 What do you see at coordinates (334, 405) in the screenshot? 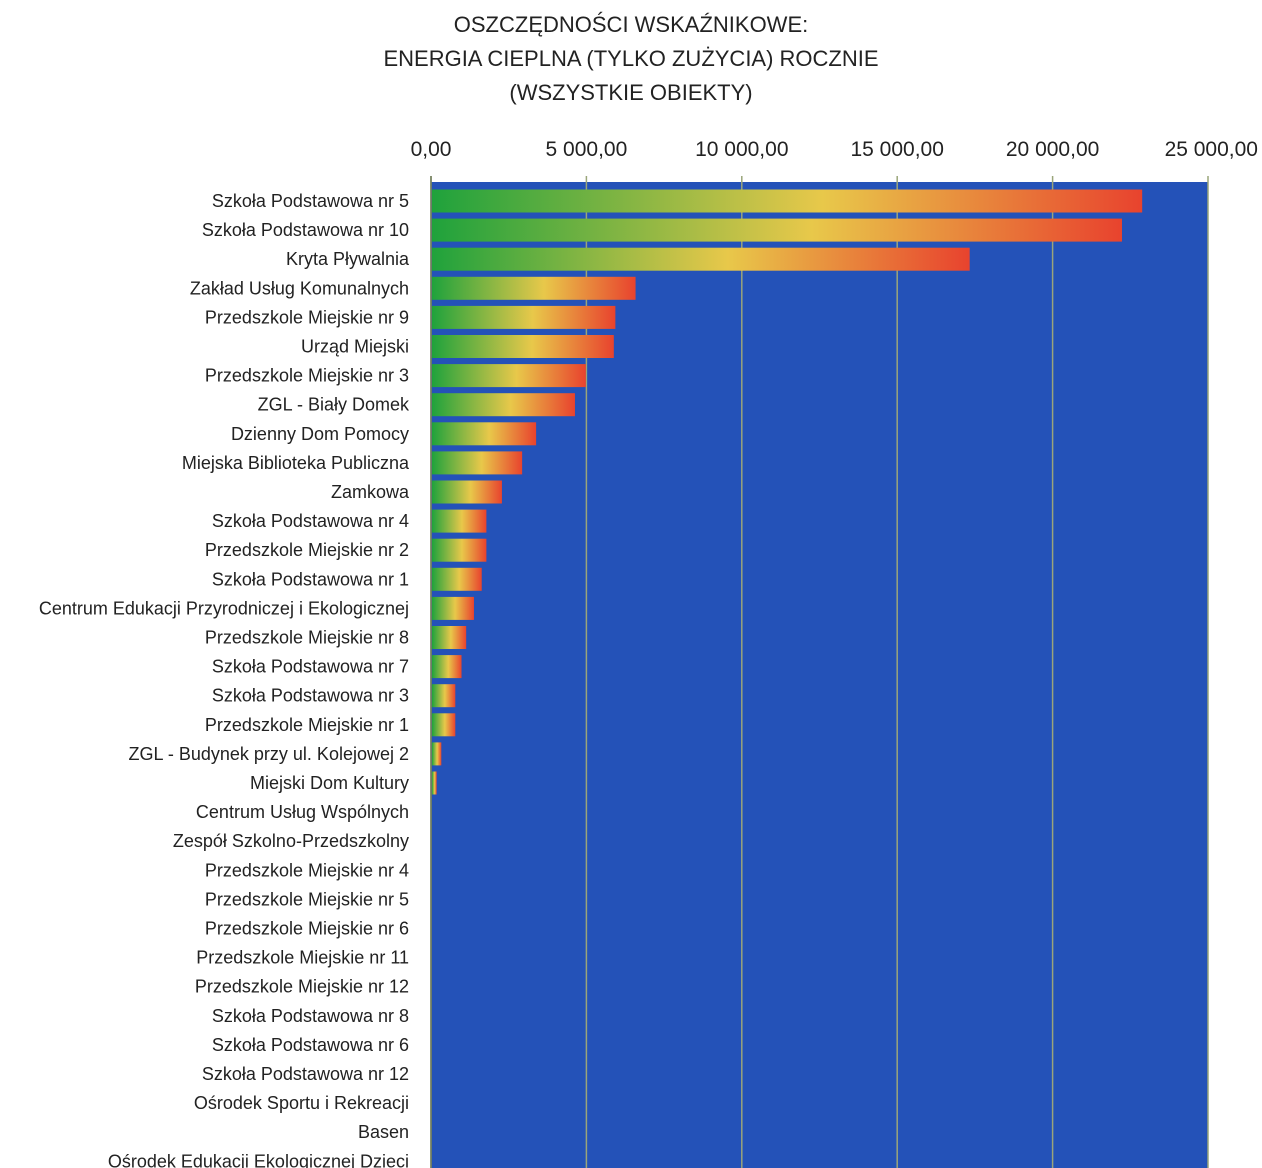
I see `category-label: ZGL - Biały Domek` at bounding box center [334, 405].